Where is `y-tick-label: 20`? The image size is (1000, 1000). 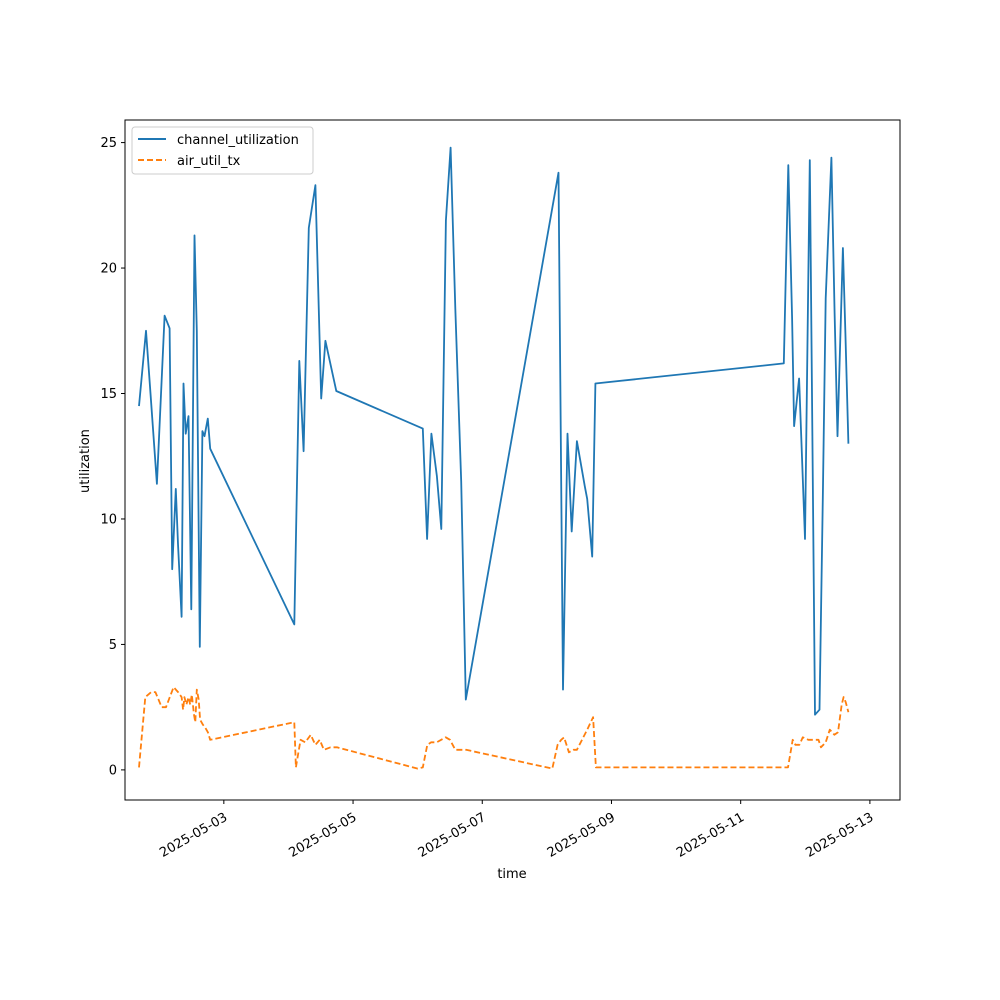
y-tick-label: 20 is located at coordinates (108, 269).